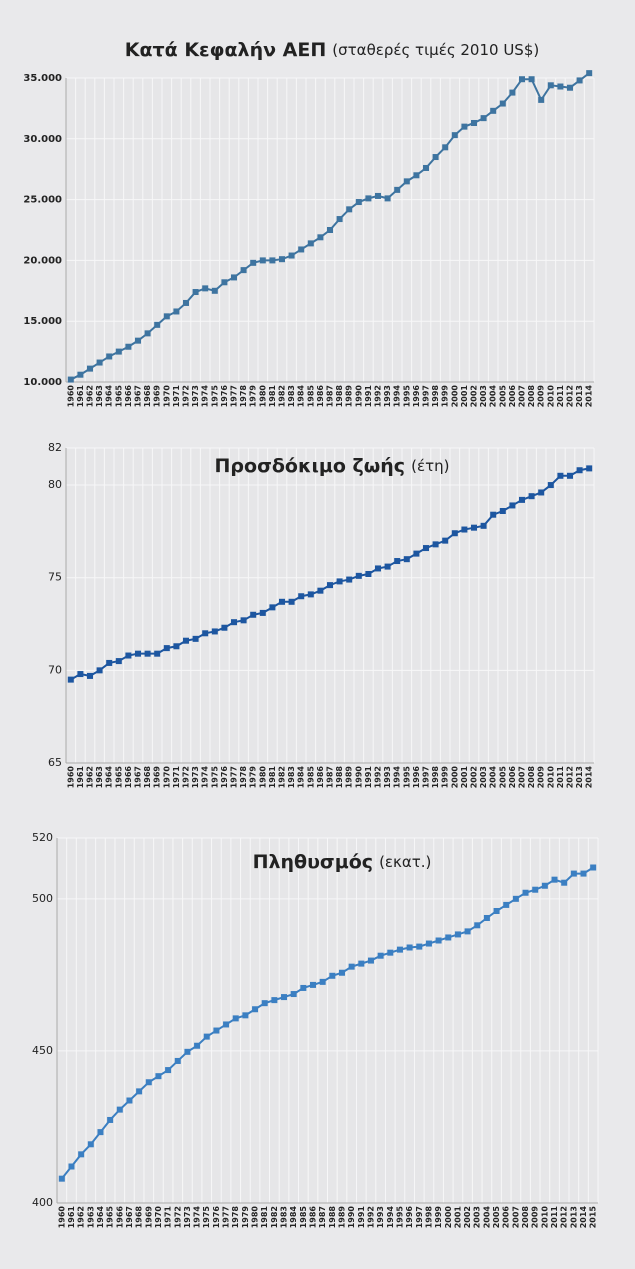  Describe the element at coordinates (541, 777) in the screenshot. I see `x-tick-label: 2009` at that location.